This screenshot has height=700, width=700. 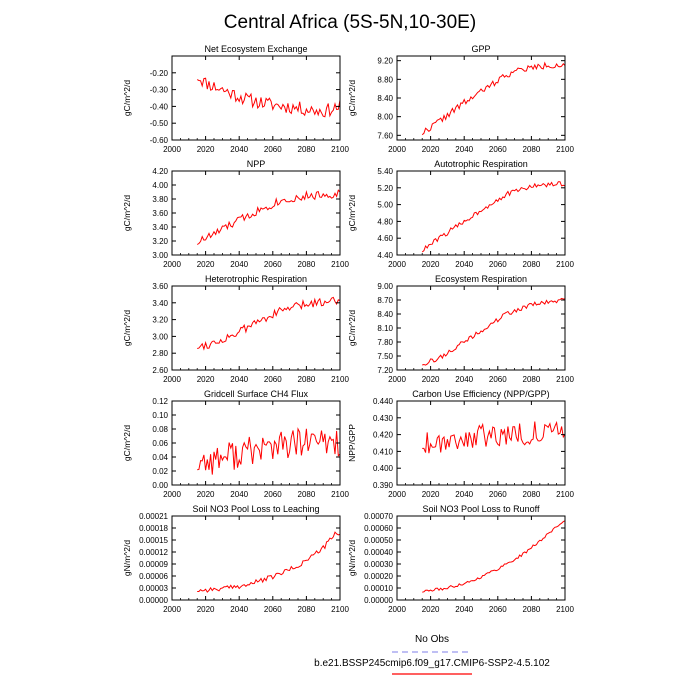 What do you see at coordinates (383, 468) in the screenshot?
I see `y-tick-label: 0.400` at bounding box center [383, 468].